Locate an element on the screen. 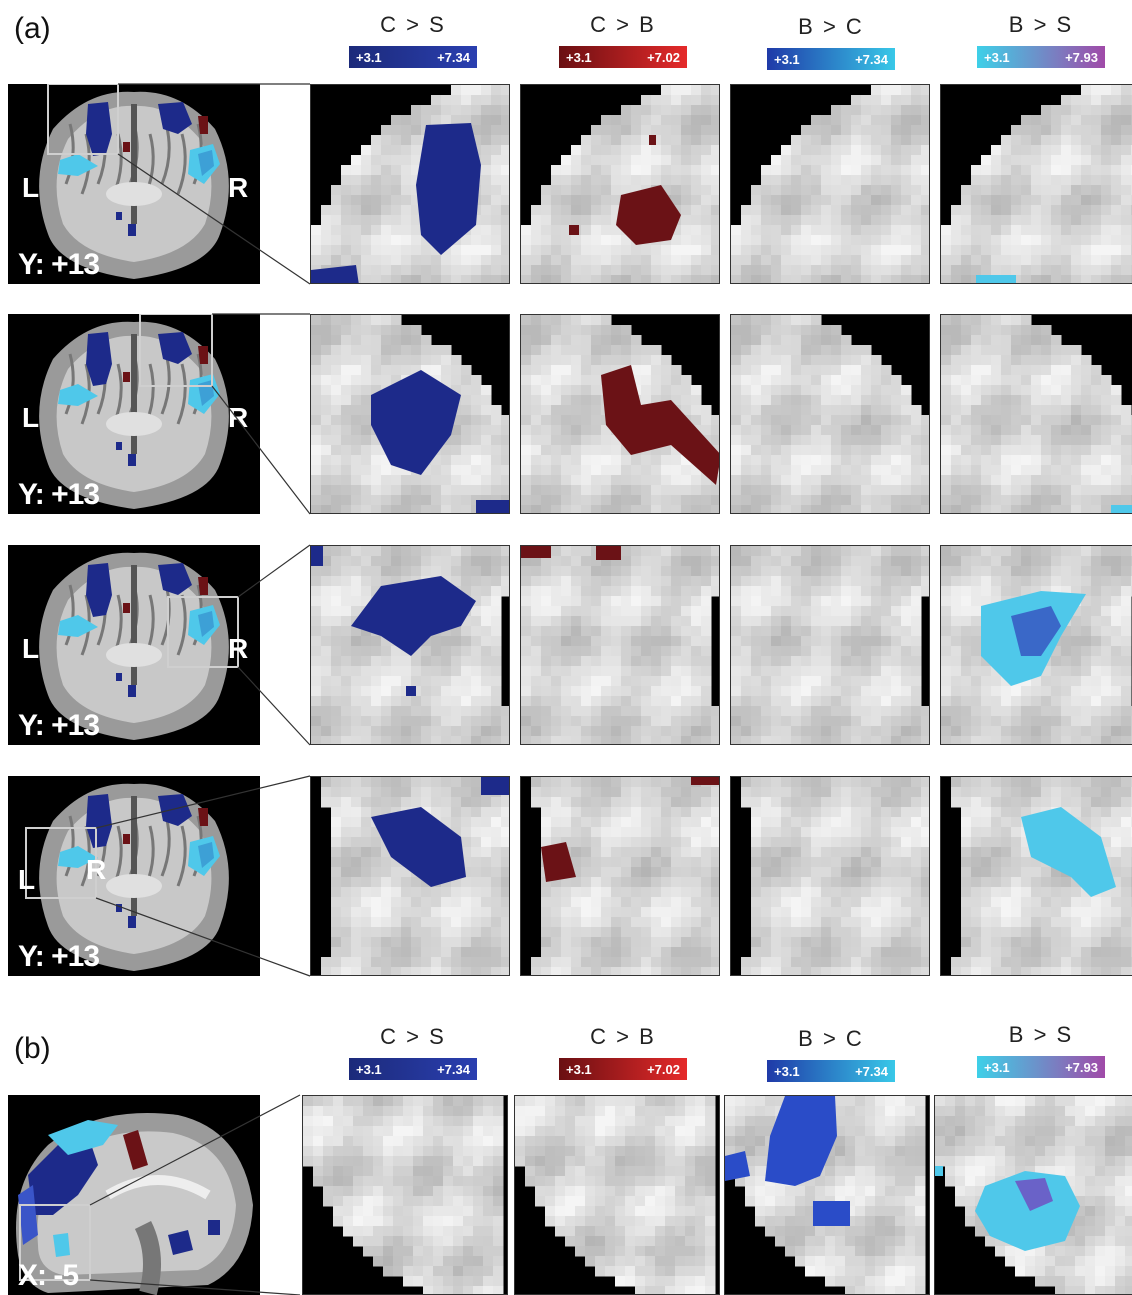 Image resolution: width=1132 pixels, height=1295 pixels. zoom-tile-row4-c-gt-s is located at coordinates (410, 876).